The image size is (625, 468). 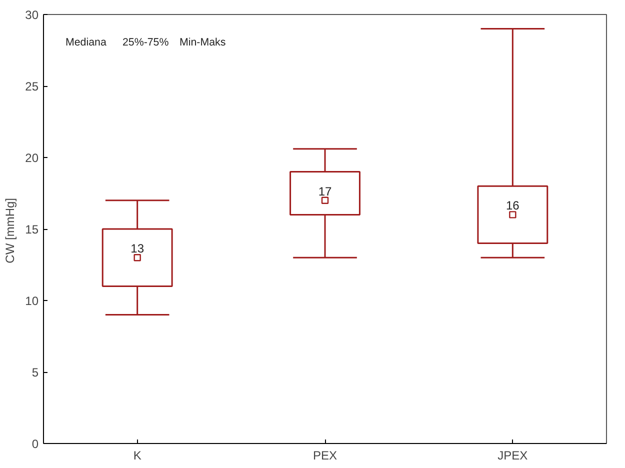 What do you see at coordinates (325, 455) in the screenshot?
I see `x-tick-label: PEX` at bounding box center [325, 455].